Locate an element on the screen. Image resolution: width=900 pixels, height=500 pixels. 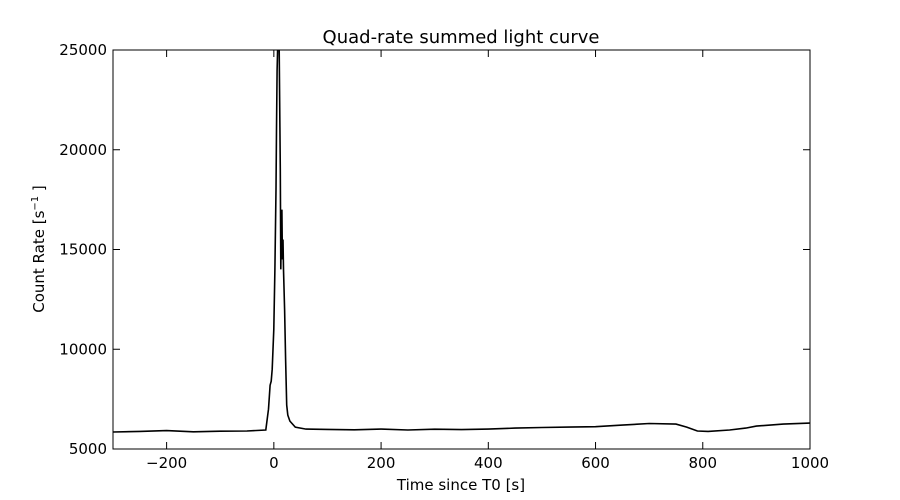
x-tick-label: 600 is located at coordinates (595, 463).